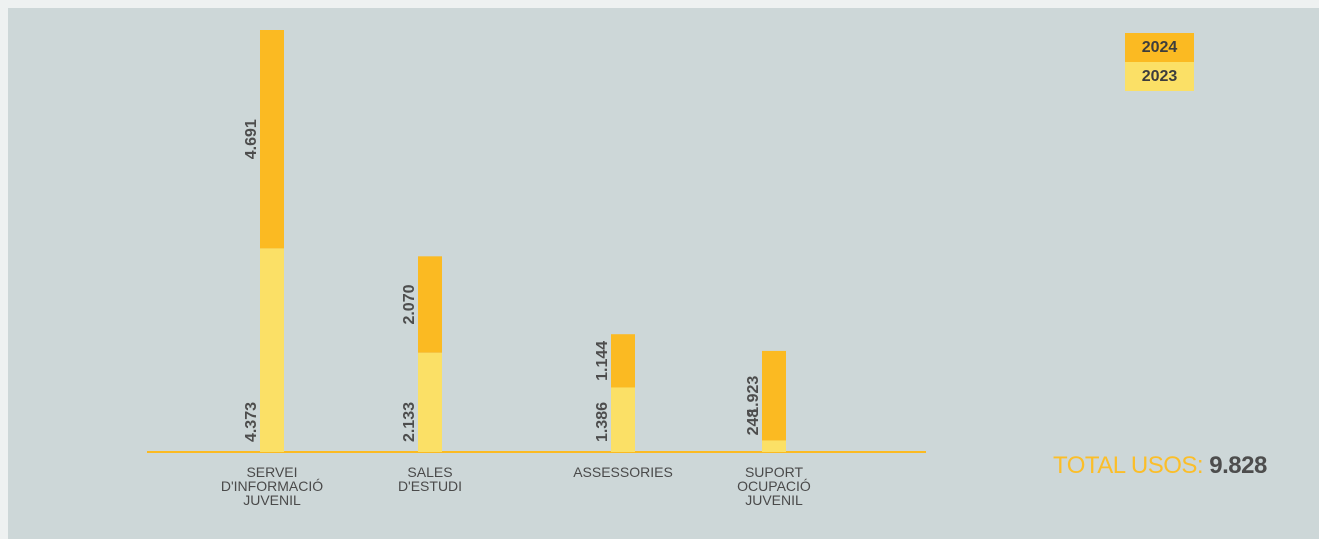 The image size is (1319, 539). Describe the element at coordinates (623, 472) in the screenshot. I see `category-label-2: ASSESSORIES` at that location.